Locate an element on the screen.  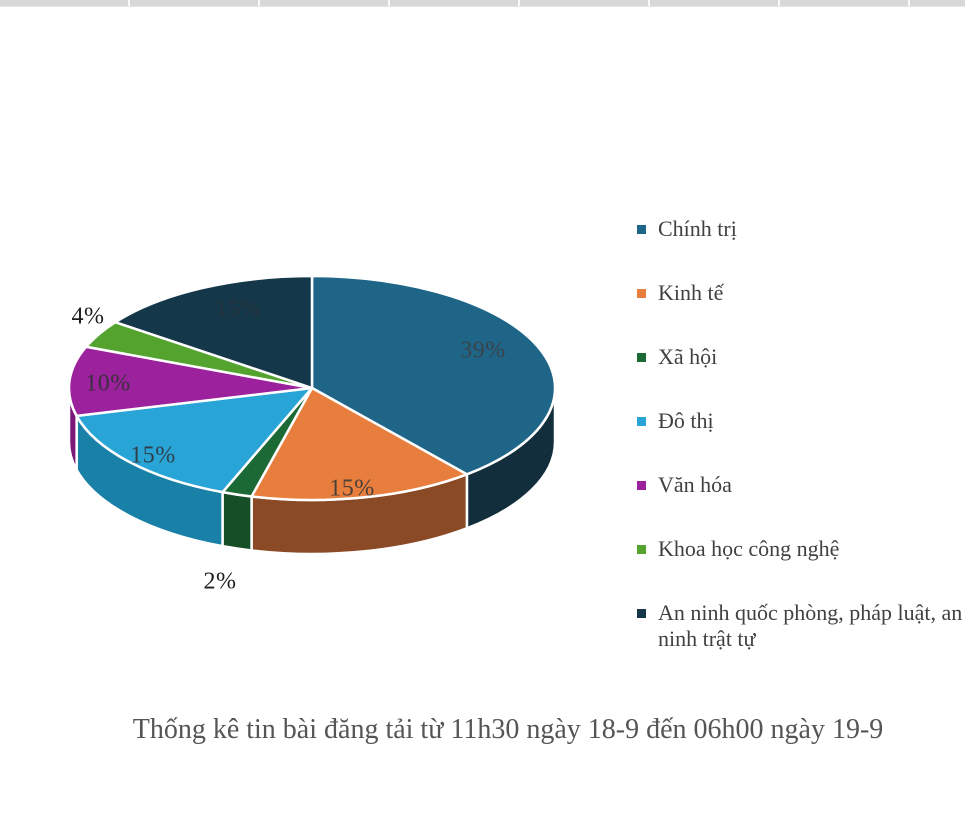
legend-item-5: Khoa học công nghệ is located at coordinates (801, 549).